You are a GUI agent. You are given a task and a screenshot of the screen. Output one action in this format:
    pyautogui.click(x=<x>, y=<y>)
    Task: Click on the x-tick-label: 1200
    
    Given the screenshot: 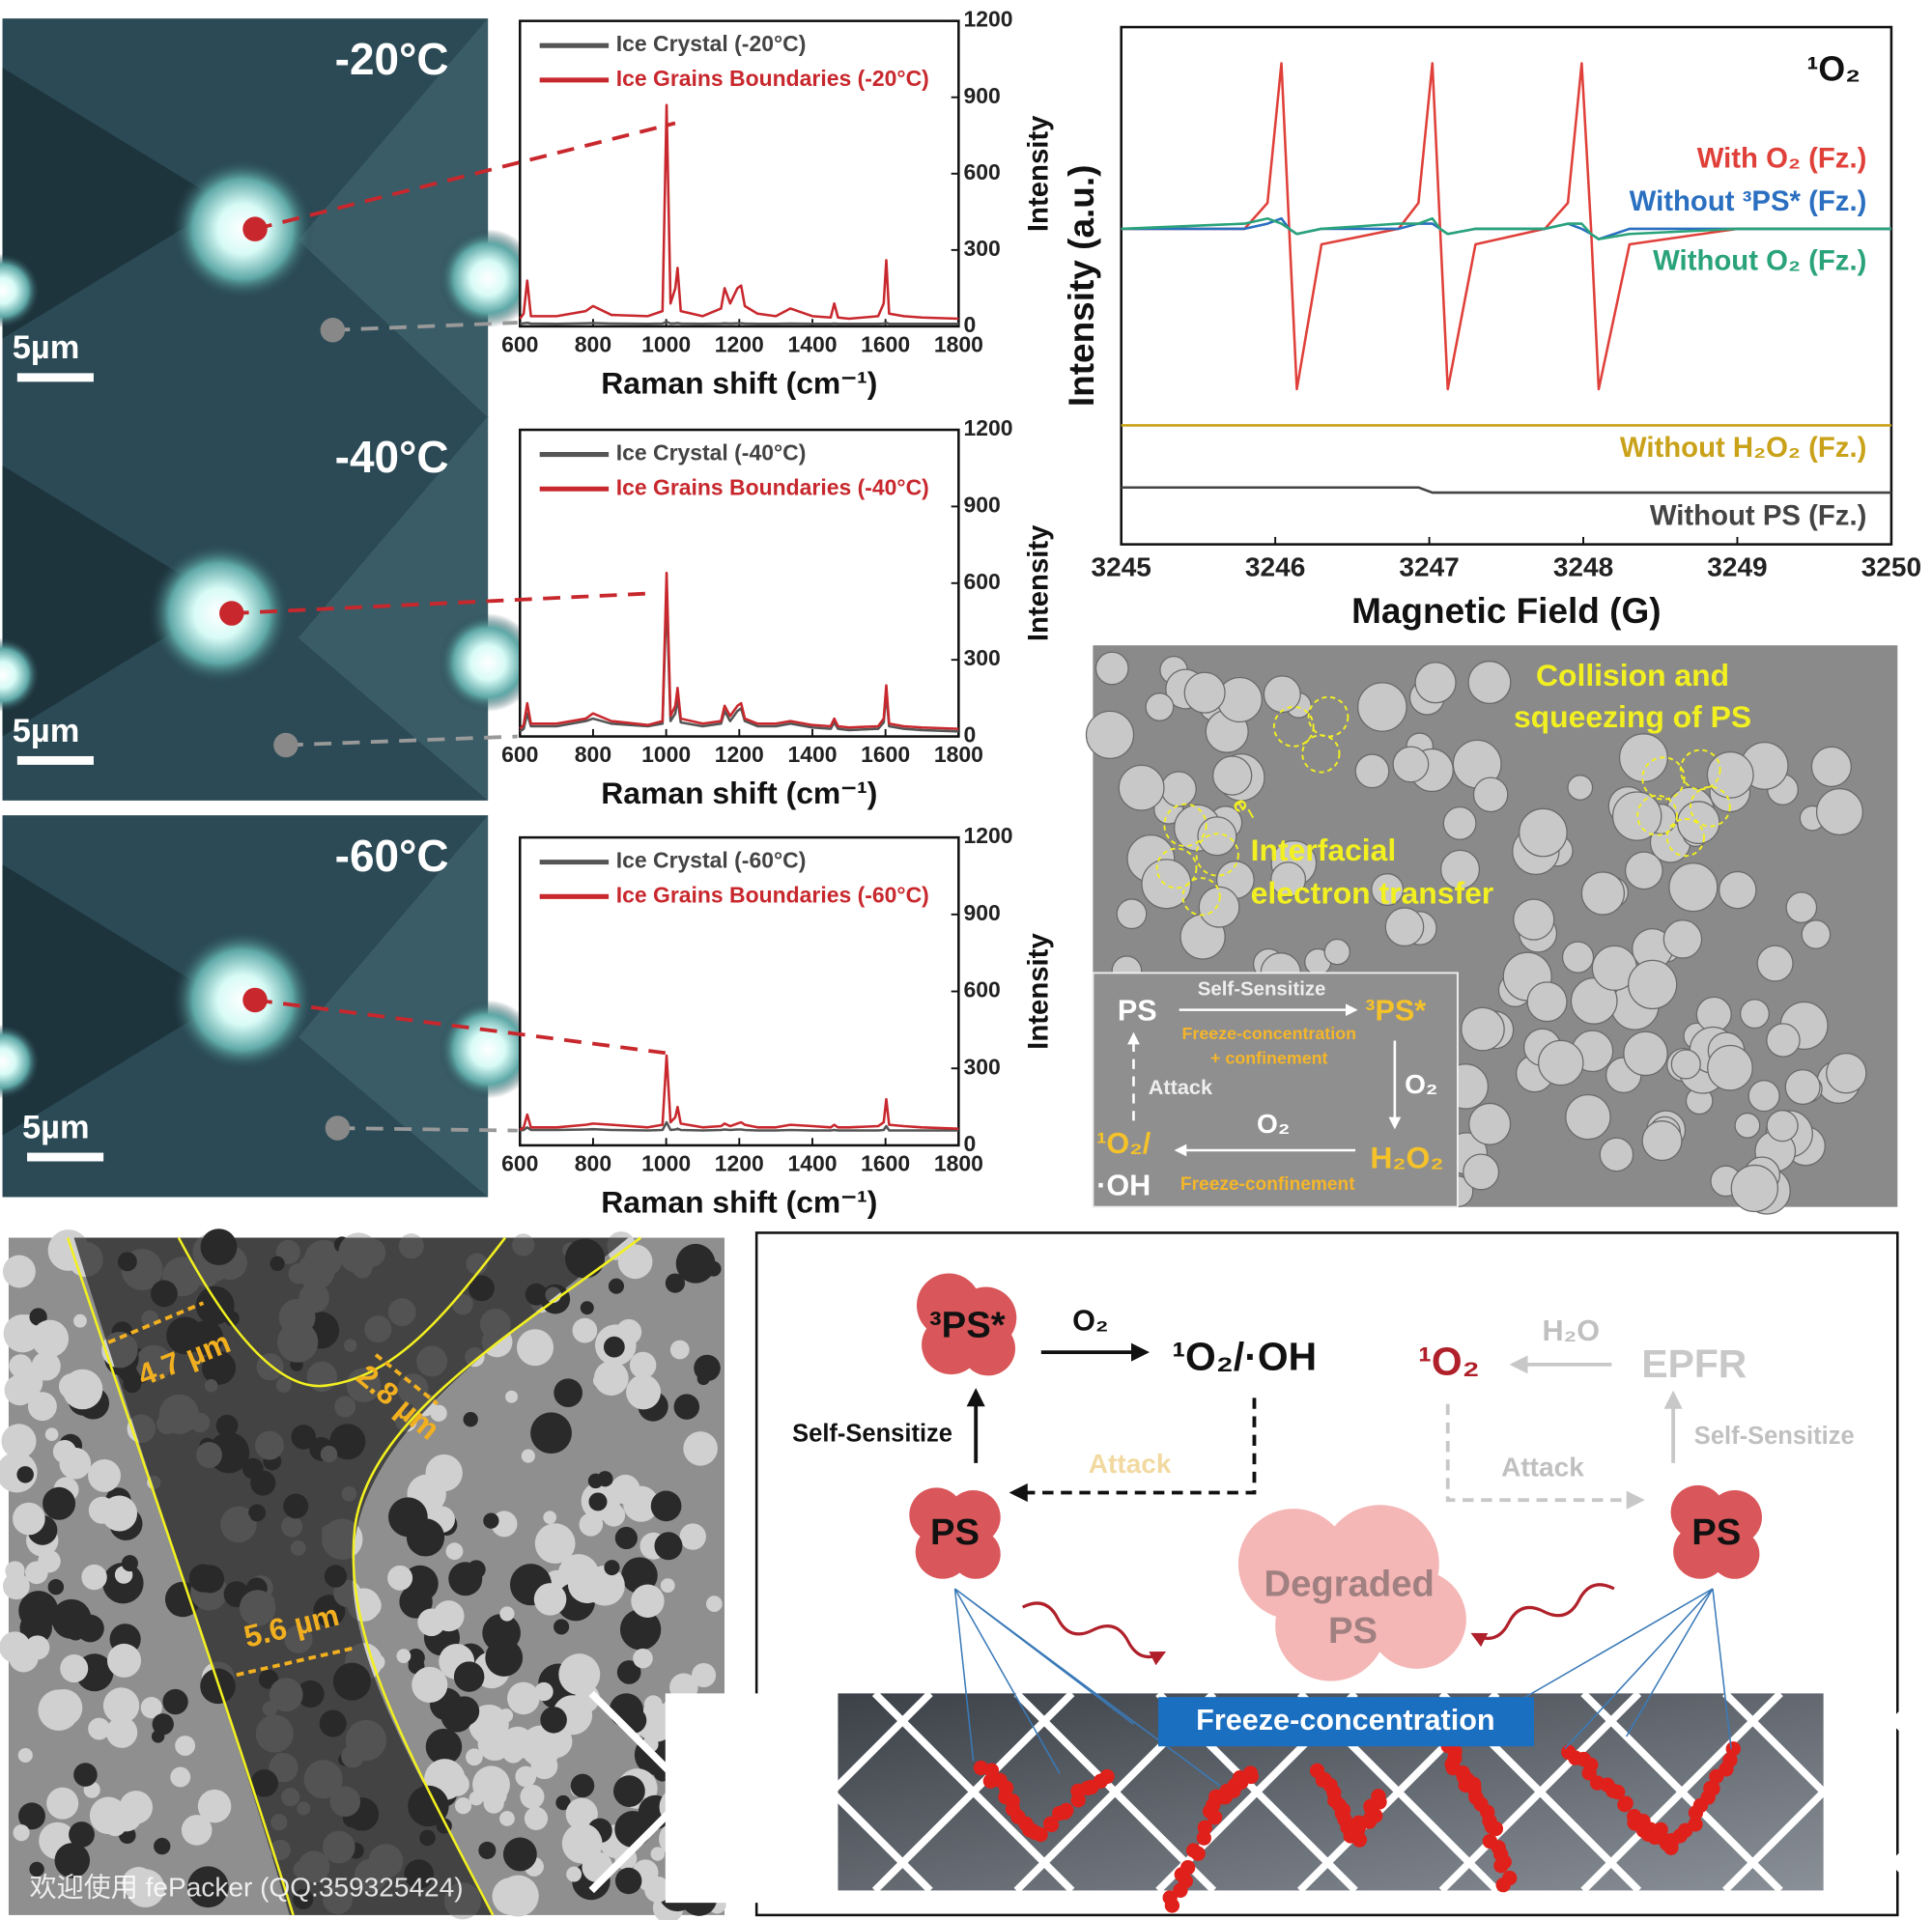 What is the action you would take?
    pyautogui.click(x=739, y=754)
    